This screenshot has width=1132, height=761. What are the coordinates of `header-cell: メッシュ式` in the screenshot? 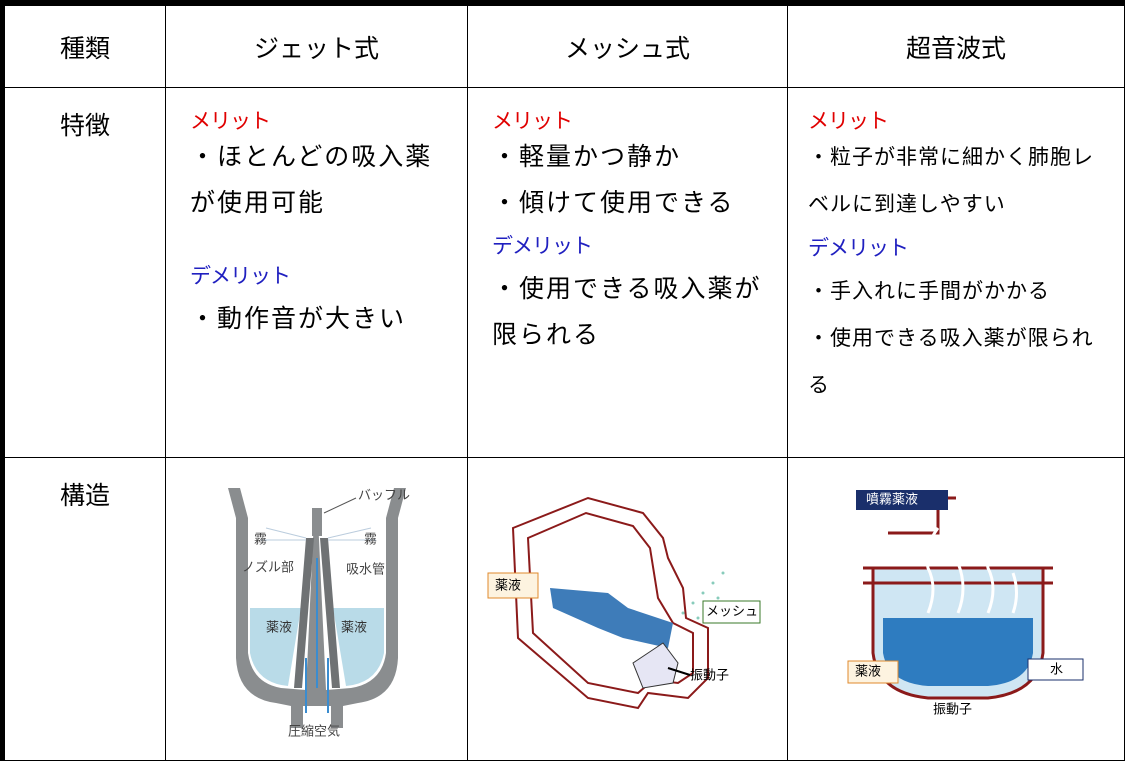 It's located at (627, 45).